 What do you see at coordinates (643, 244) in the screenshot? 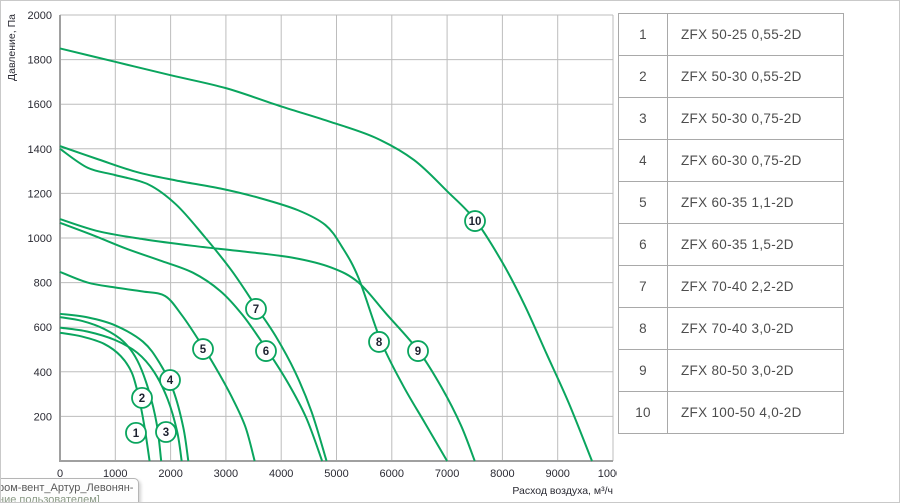
I see `model-number: 6` at bounding box center [643, 244].